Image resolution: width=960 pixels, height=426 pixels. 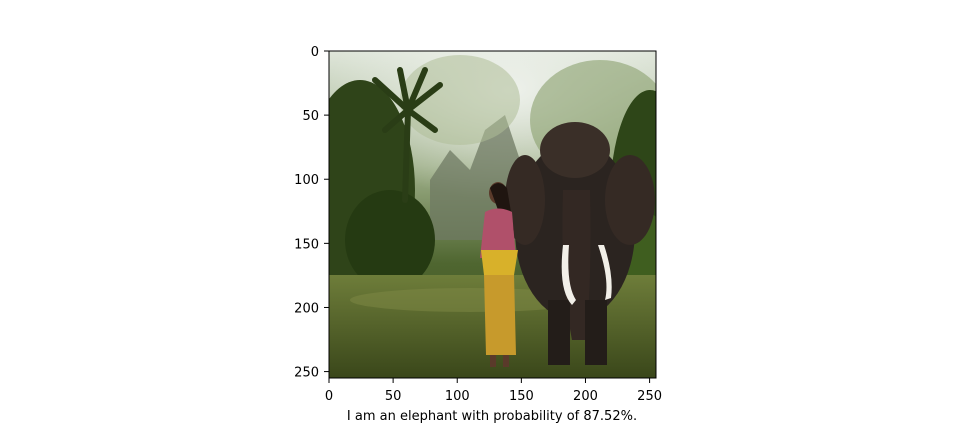 What do you see at coordinates (499, 274) in the screenshot?
I see `woman` at bounding box center [499, 274].